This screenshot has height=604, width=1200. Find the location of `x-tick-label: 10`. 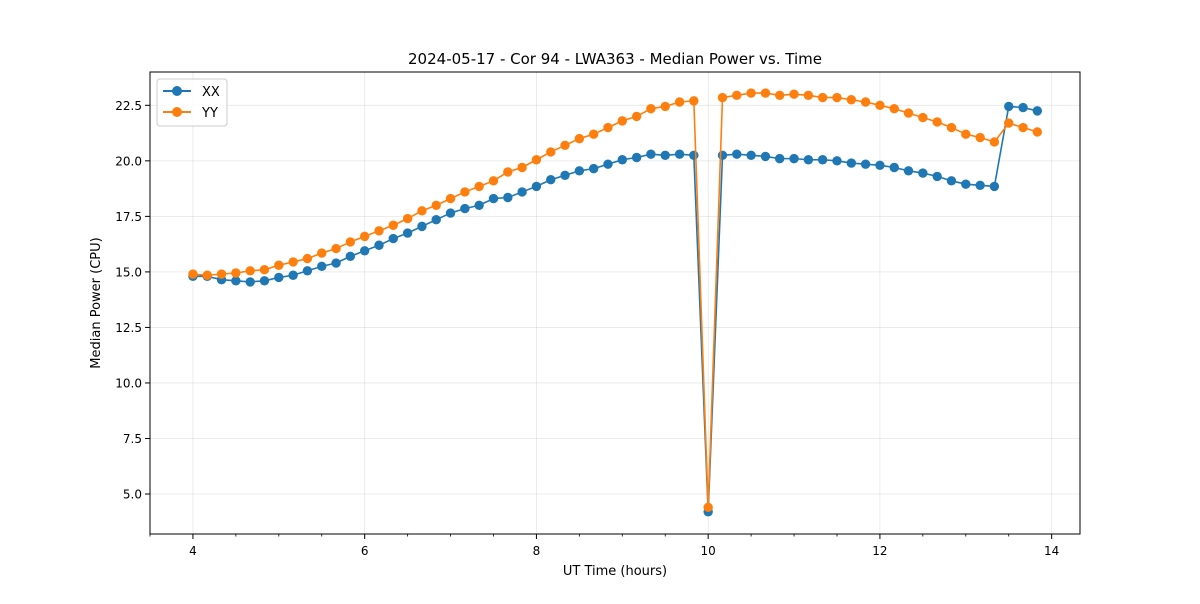

x-tick-label: 10 is located at coordinates (708, 551).